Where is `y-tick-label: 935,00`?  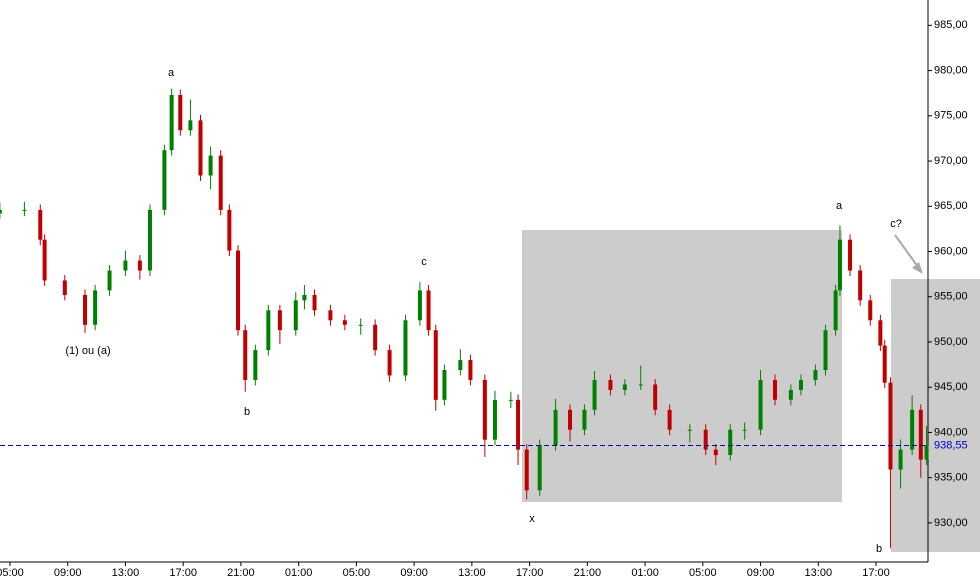 y-tick-label: 935,00 is located at coordinates (951, 478).